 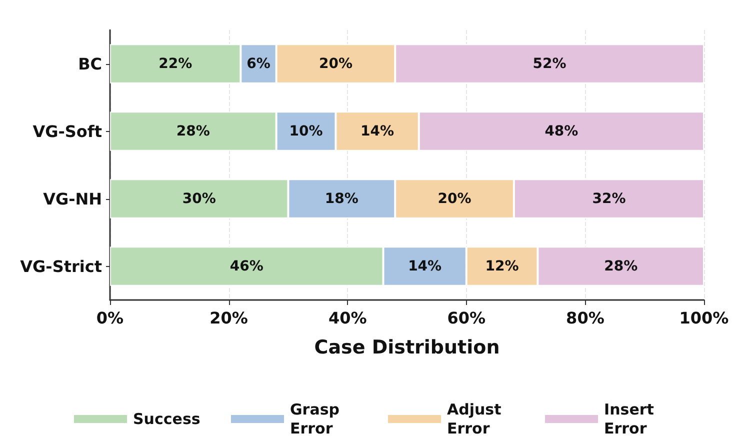 What do you see at coordinates (258, 64) in the screenshot?
I see `data-label: 6%` at bounding box center [258, 64].